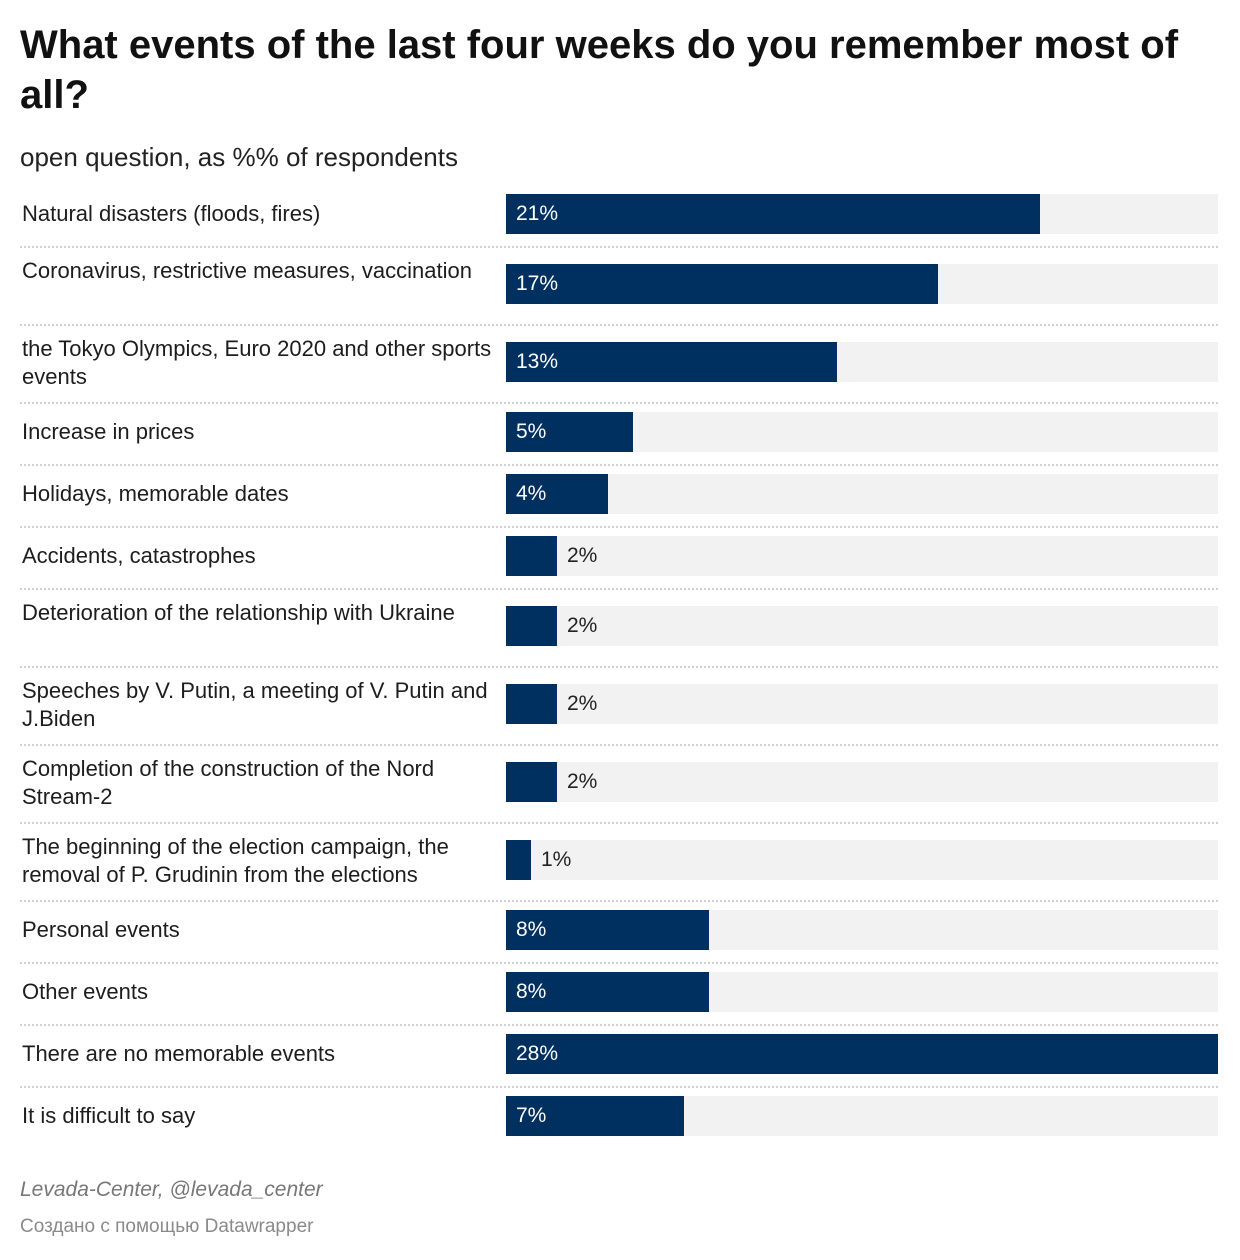 Image resolution: width=1240 pixels, height=1260 pixels. I want to click on bar-row: It is difficult to say 7%, so click(619, 1119).